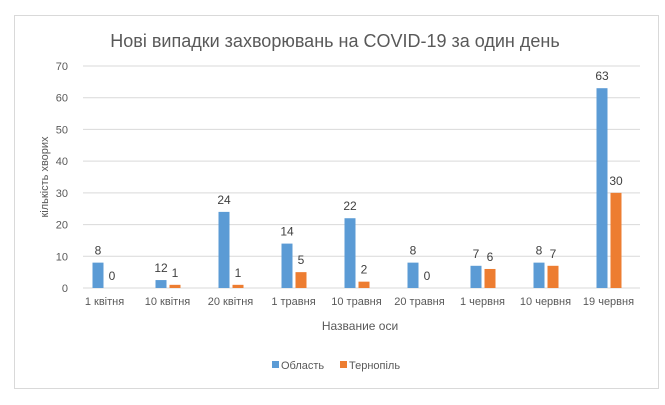 Image resolution: width=665 pixels, height=405 pixels. I want to click on y-tick-label: 20, so click(62, 226).